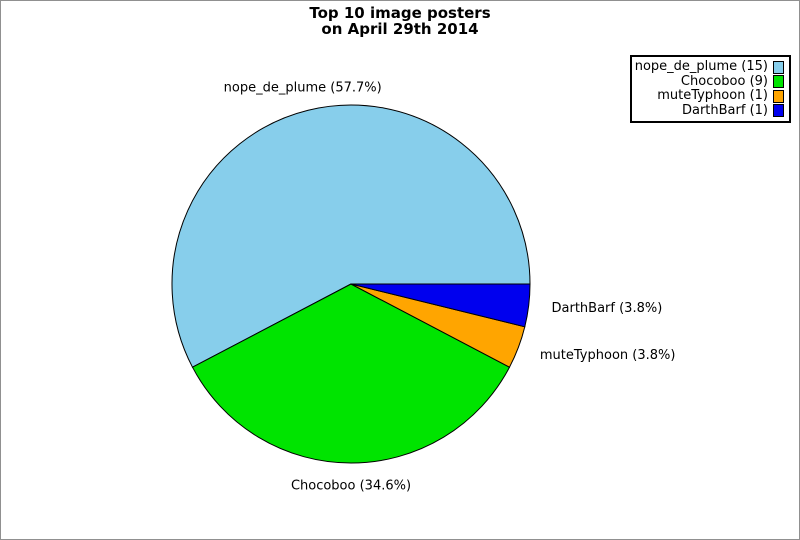 Image resolution: width=800 pixels, height=540 pixels. What do you see at coordinates (724, 110) in the screenshot?
I see `legend-item-label: DarthBarf (1)` at bounding box center [724, 110].